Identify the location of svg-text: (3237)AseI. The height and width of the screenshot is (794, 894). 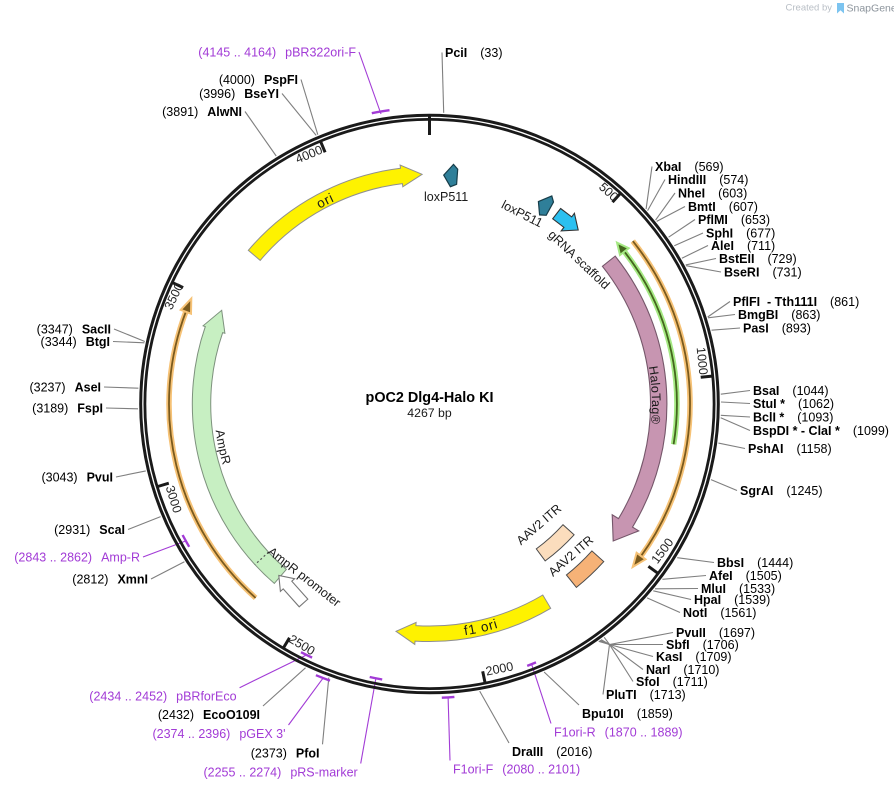
(65, 388).